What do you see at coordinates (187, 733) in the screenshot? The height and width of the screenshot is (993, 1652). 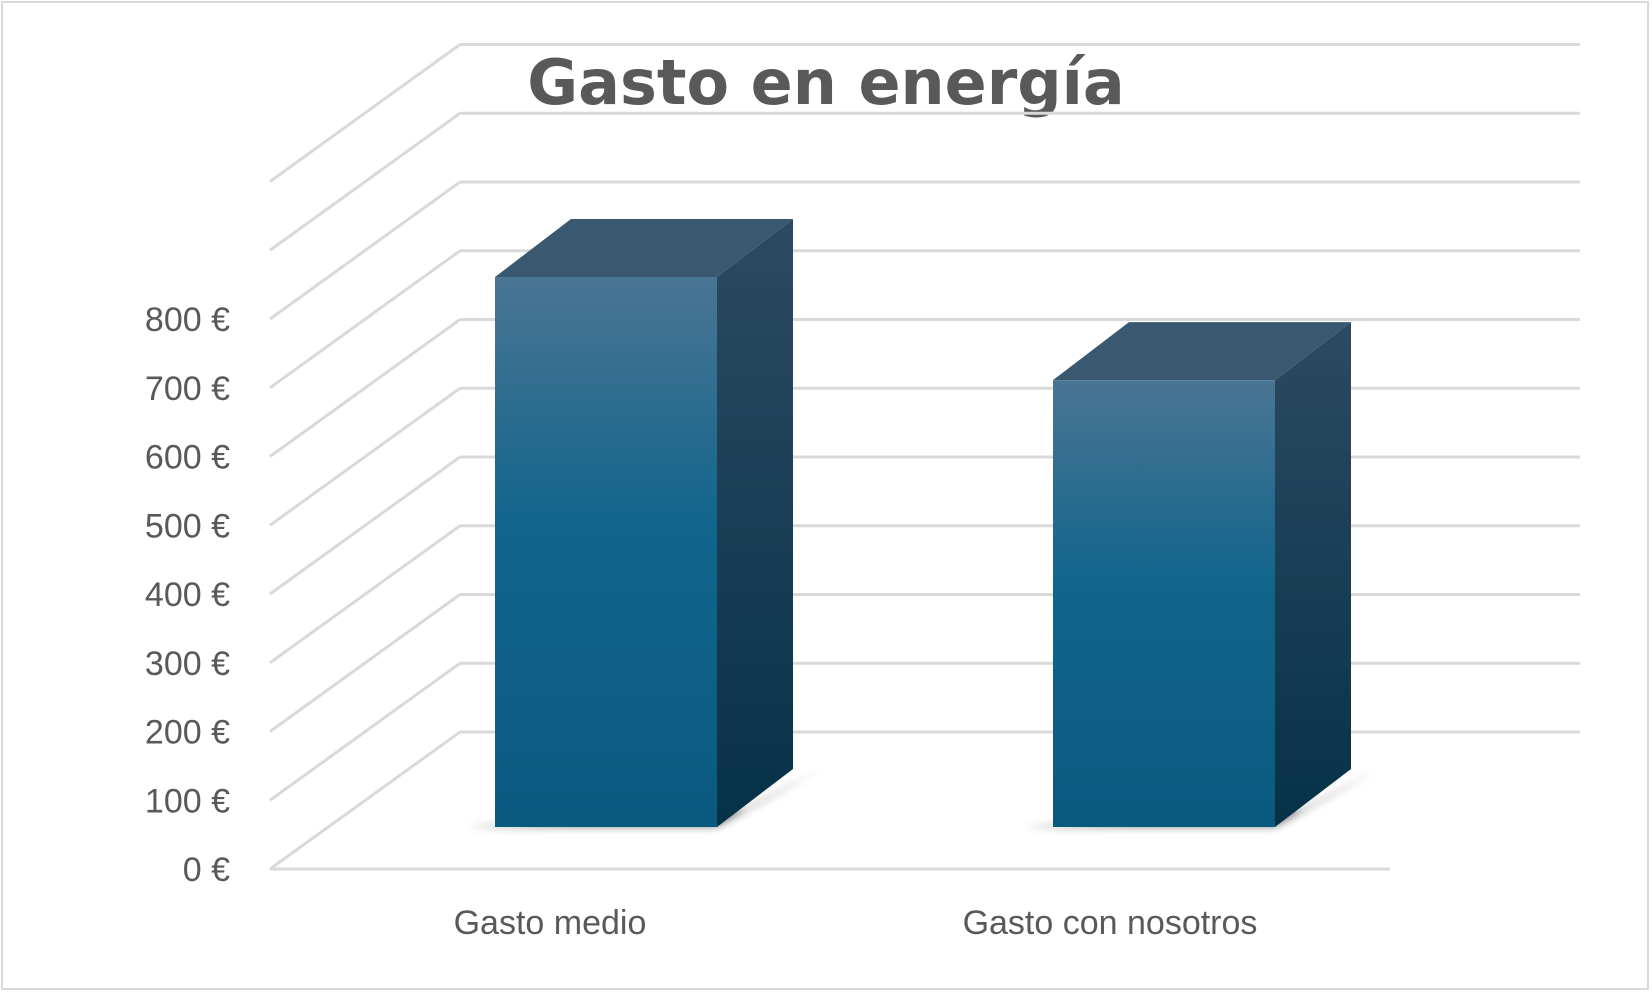 I see `y-tick-label: 200 €` at bounding box center [187, 733].